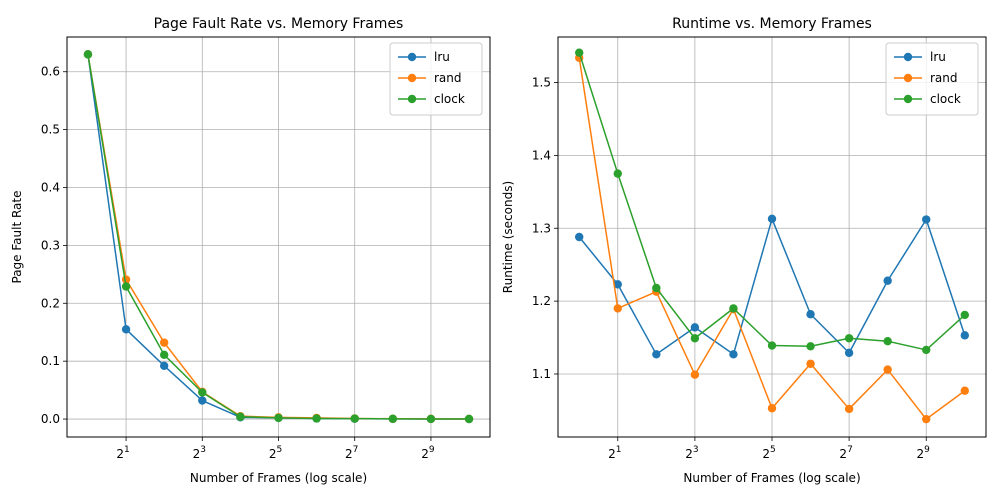  I want to click on x-tick-exponent: 5, so click(279, 450).